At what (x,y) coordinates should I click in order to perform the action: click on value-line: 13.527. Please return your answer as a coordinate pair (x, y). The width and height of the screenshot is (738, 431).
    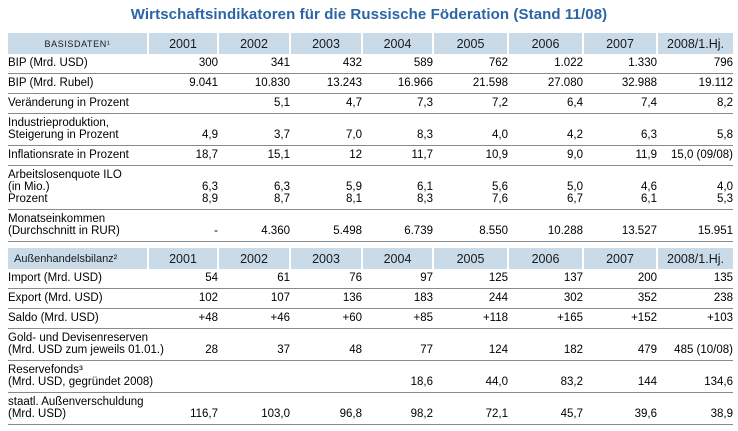
    Looking at the image, I should click on (639, 231).